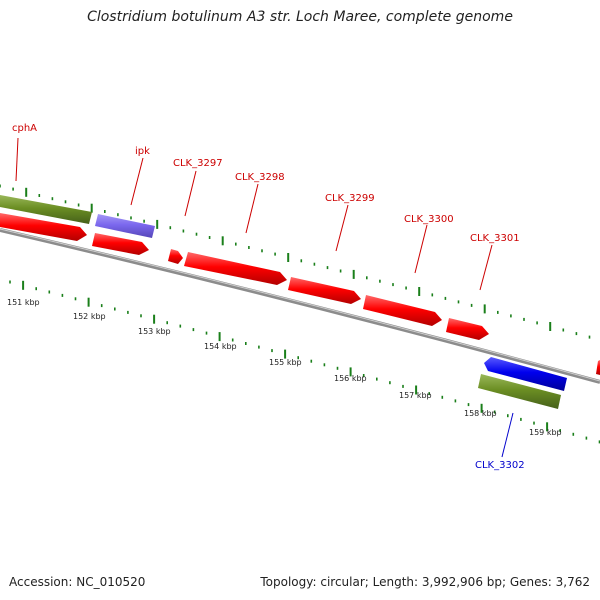  What do you see at coordinates (154, 331) in the screenshot?
I see `scale-label-153: 153 kbp` at bounding box center [154, 331].